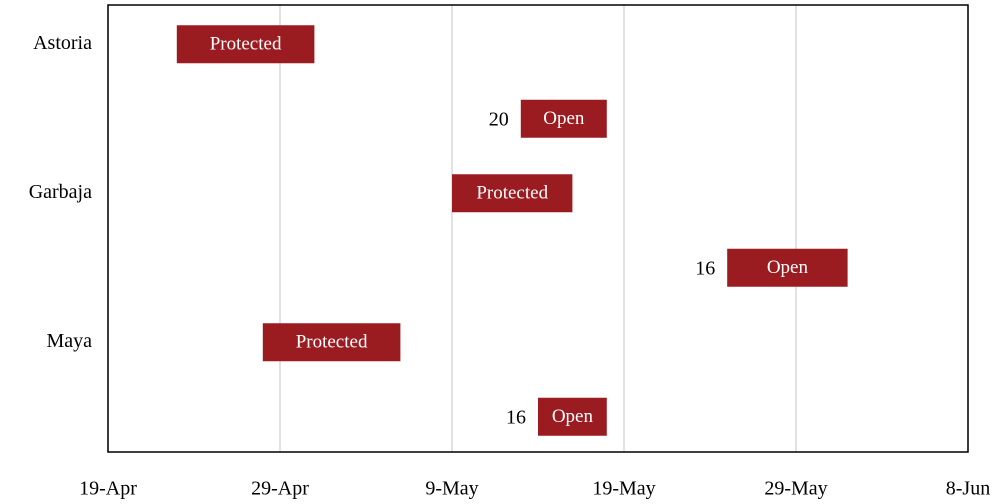 The height and width of the screenshot is (504, 1002). What do you see at coordinates (499, 119) in the screenshot?
I see `value-label: 20` at bounding box center [499, 119].